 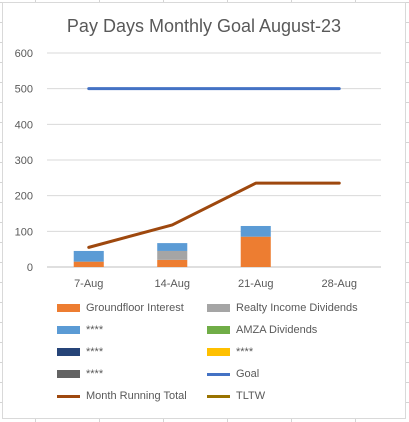 I want to click on legend-label: Goal, so click(x=248, y=374).